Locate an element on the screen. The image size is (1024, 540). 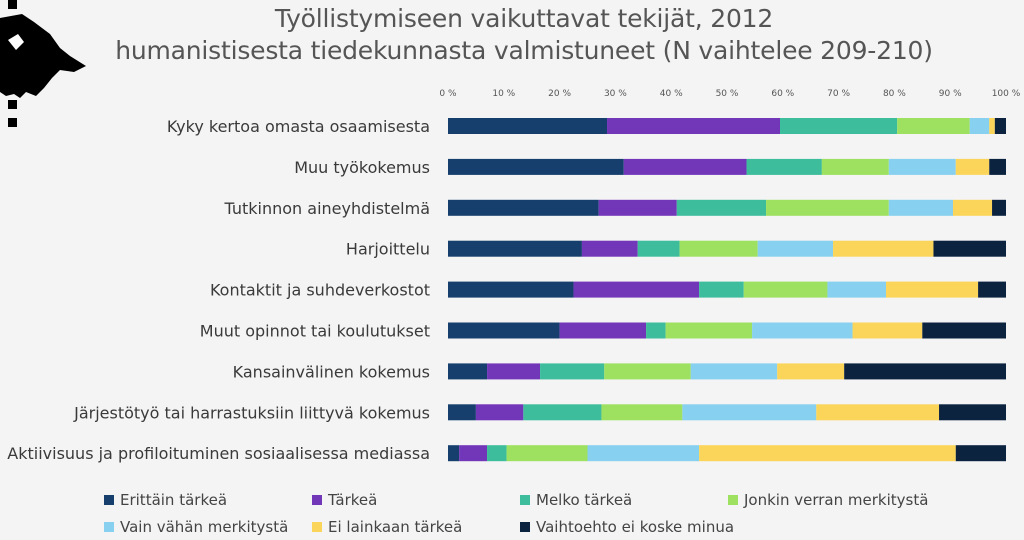
x-tick-label: 60 % is located at coordinates (782, 94).